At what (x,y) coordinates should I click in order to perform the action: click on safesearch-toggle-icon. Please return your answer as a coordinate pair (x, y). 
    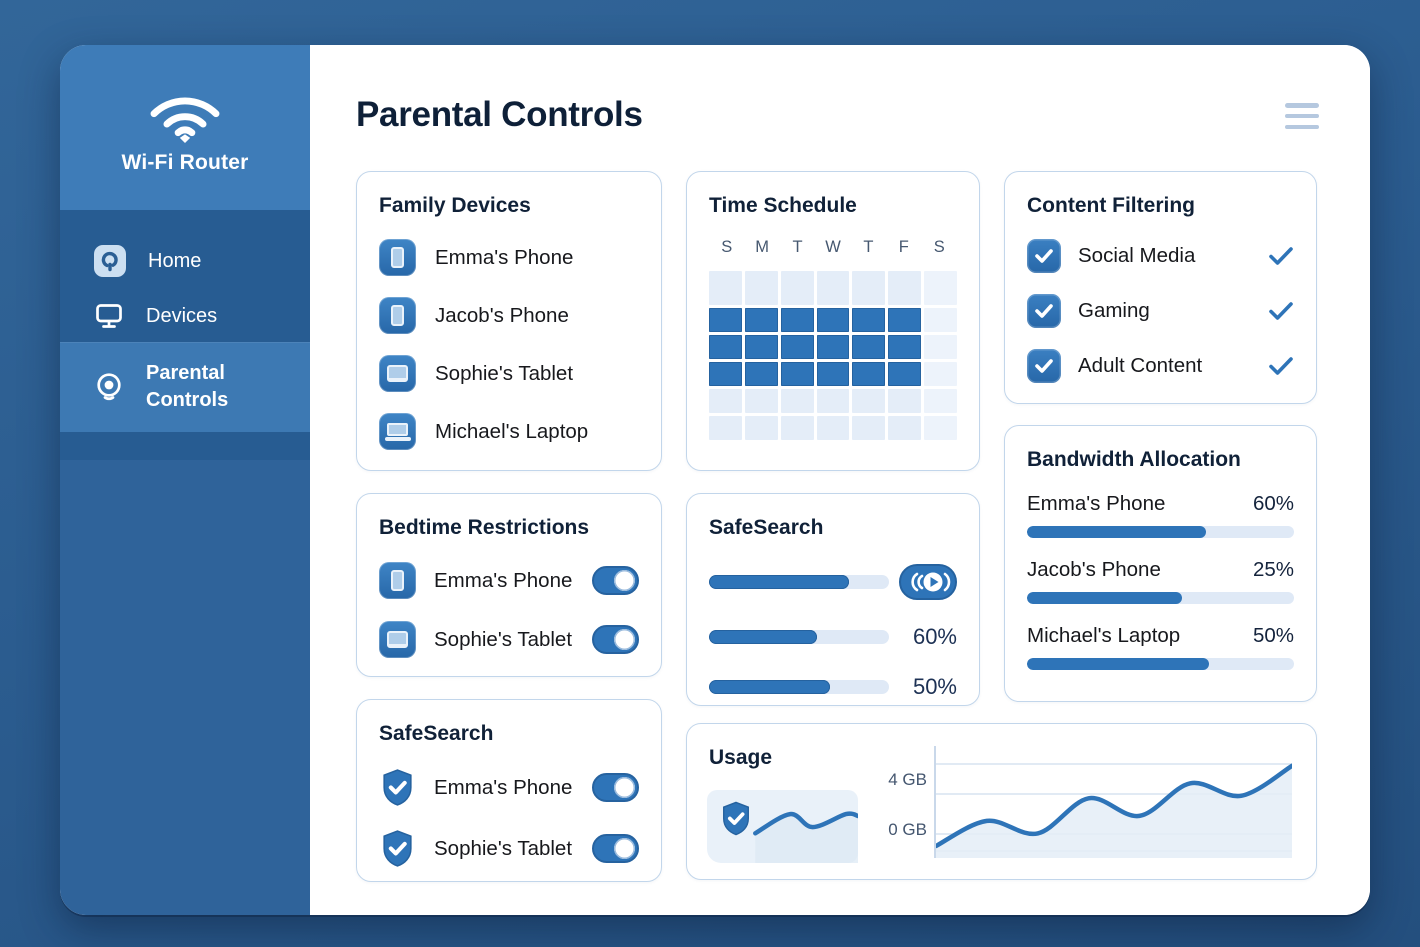
    Looking at the image, I should click on (928, 582).